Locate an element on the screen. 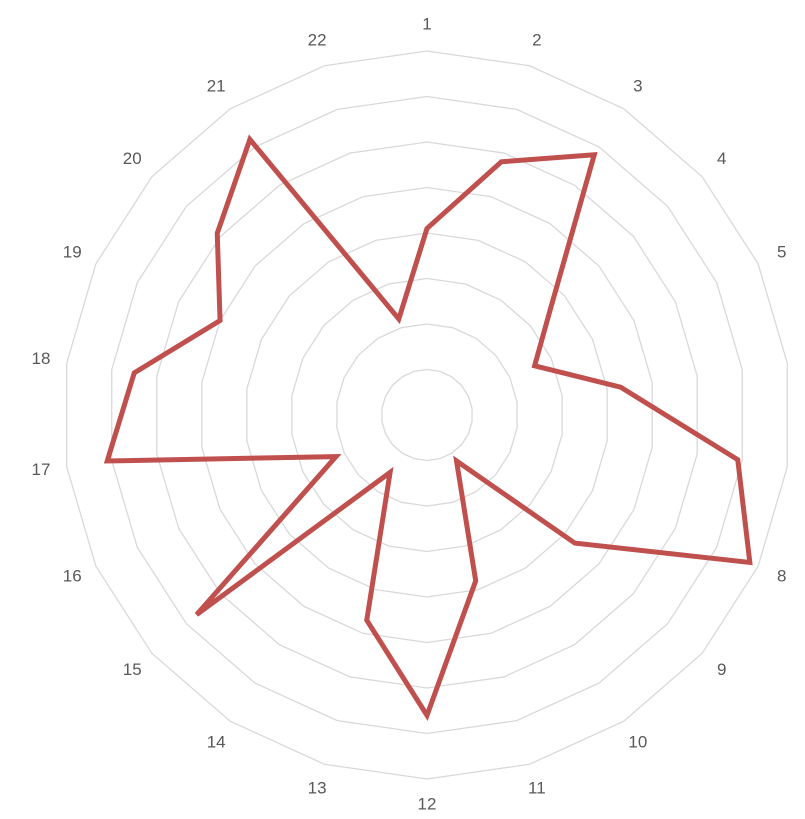 The height and width of the screenshot is (819, 805). category-label: 4 is located at coordinates (721, 158).